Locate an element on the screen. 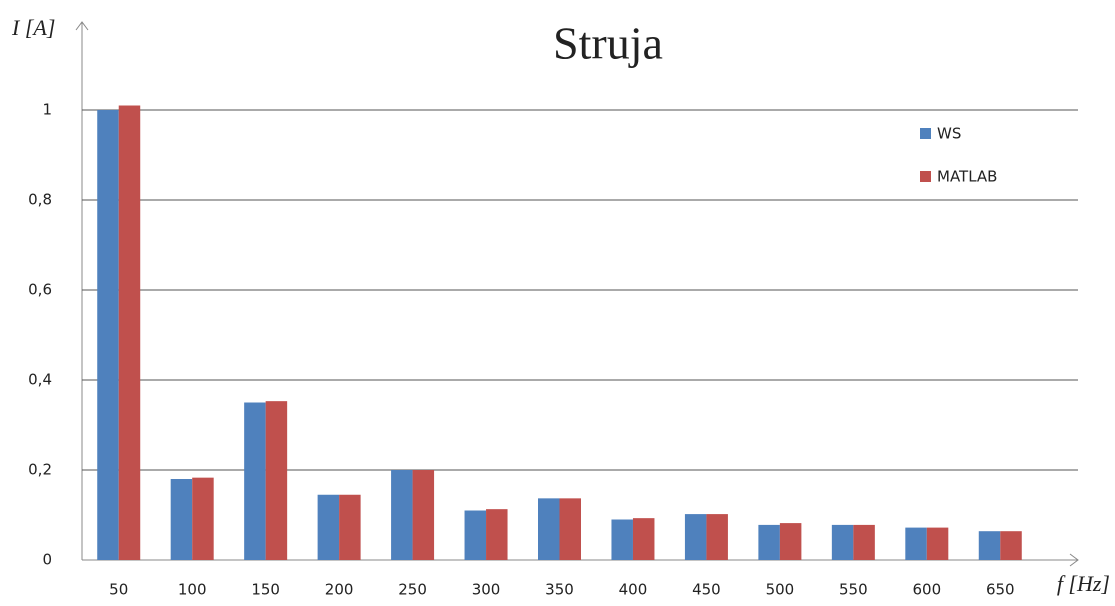 This screenshot has width=1115, height=606. x-tick-label: 250 is located at coordinates (412, 590).